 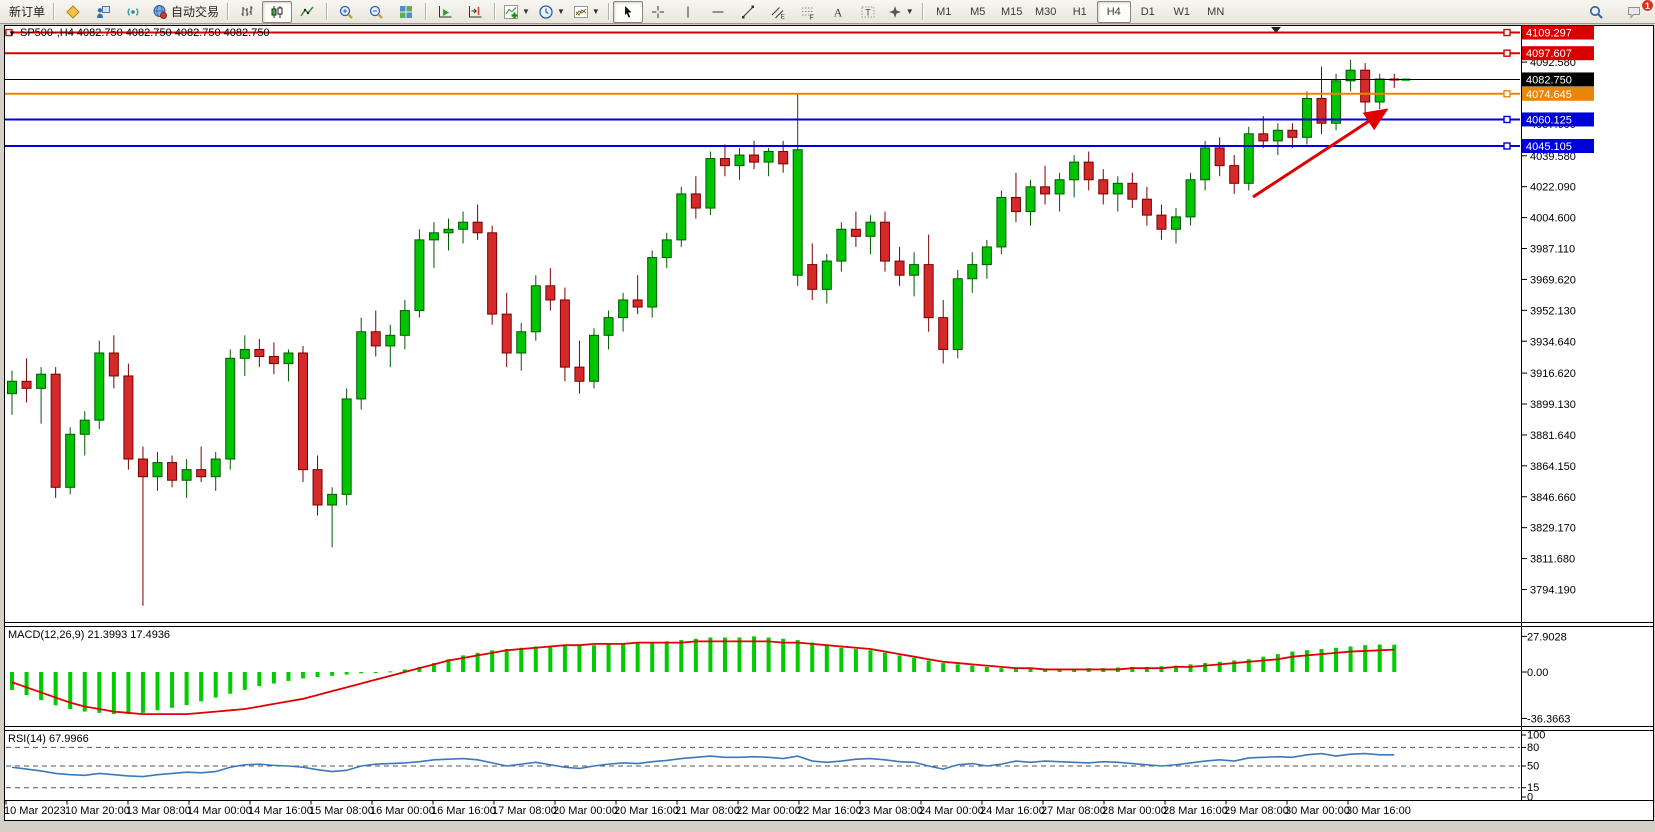 I want to click on bar-chart-icon, so click(x=247, y=10).